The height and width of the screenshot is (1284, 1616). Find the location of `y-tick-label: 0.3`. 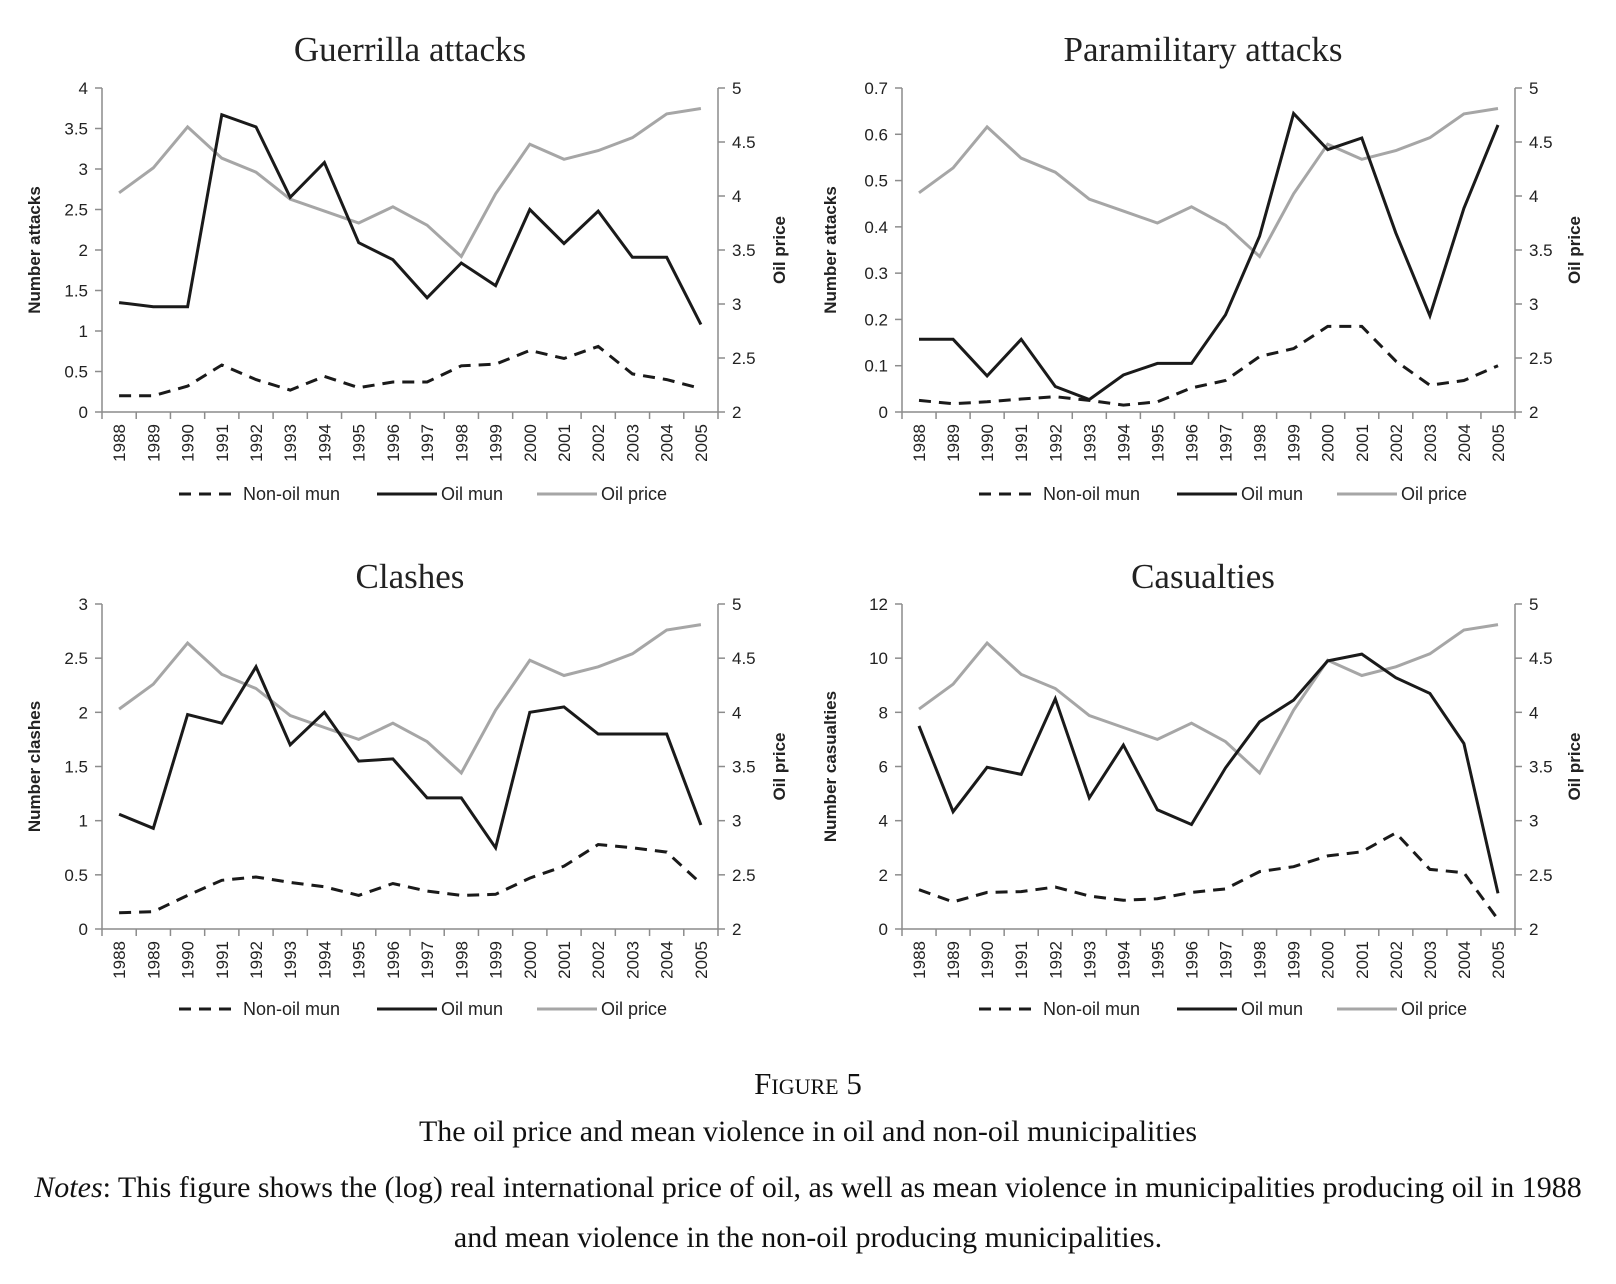

y-tick-label: 0.3 is located at coordinates (876, 273).